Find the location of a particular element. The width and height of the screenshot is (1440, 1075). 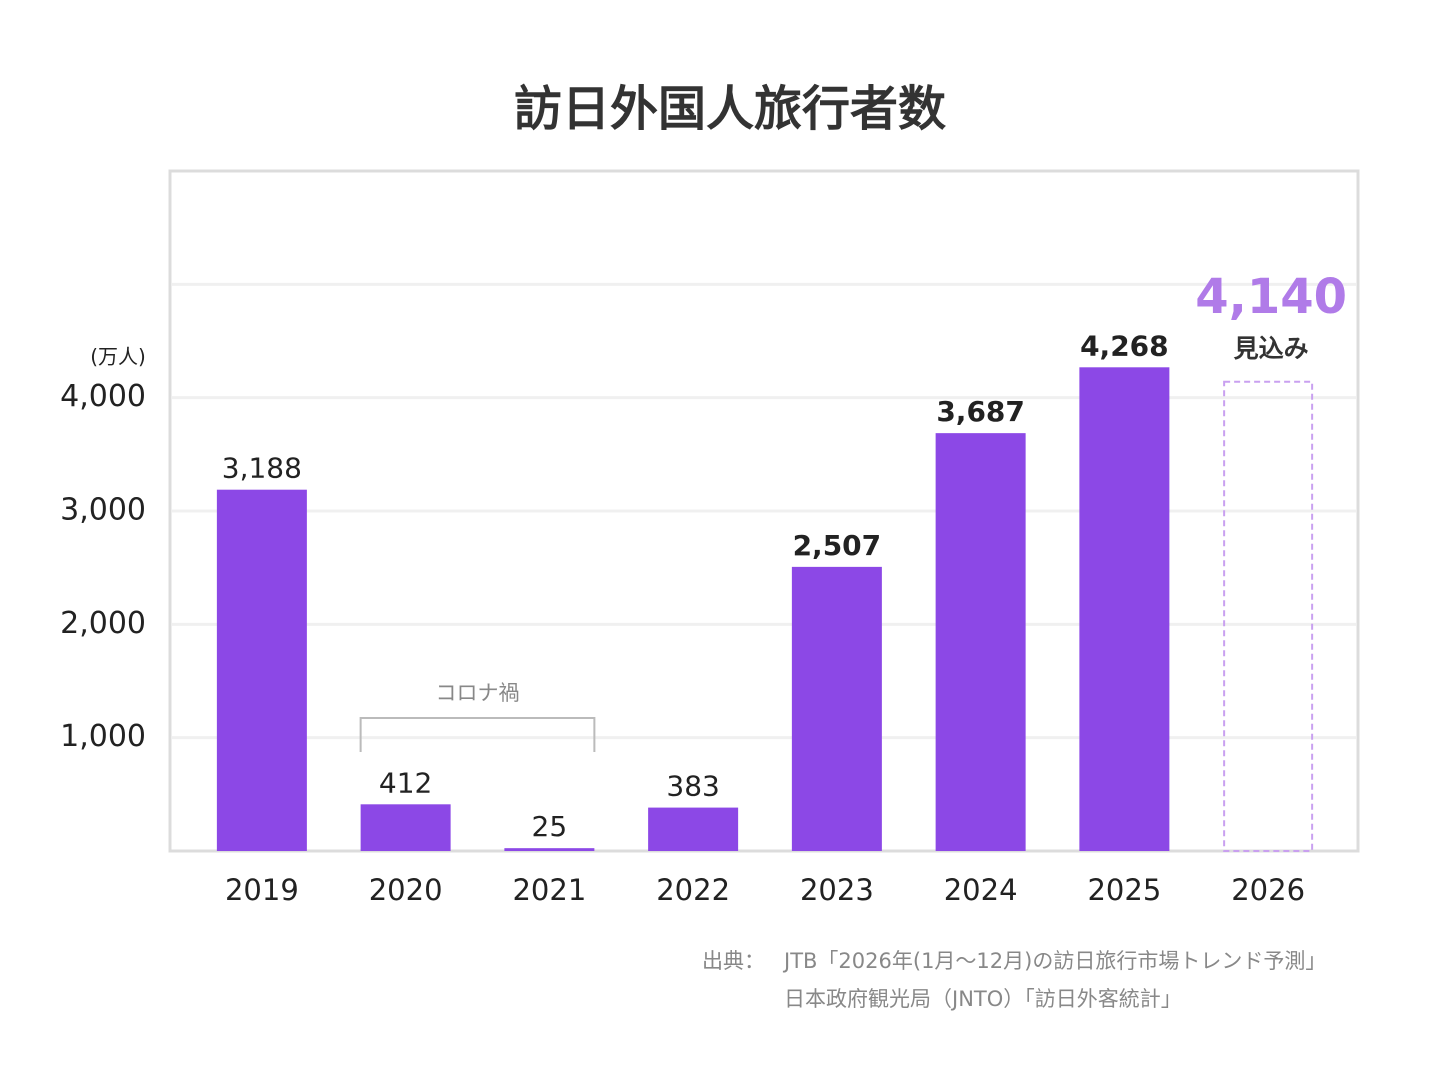

x-tick-label: 2021 is located at coordinates (549, 890).